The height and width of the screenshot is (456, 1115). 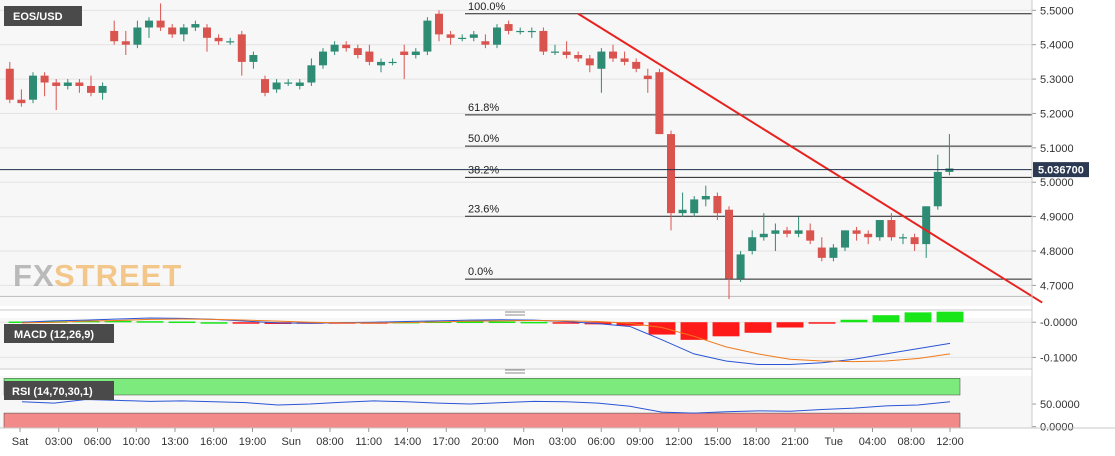 I want to click on time-tick-label: 03:00, so click(x=59, y=442).